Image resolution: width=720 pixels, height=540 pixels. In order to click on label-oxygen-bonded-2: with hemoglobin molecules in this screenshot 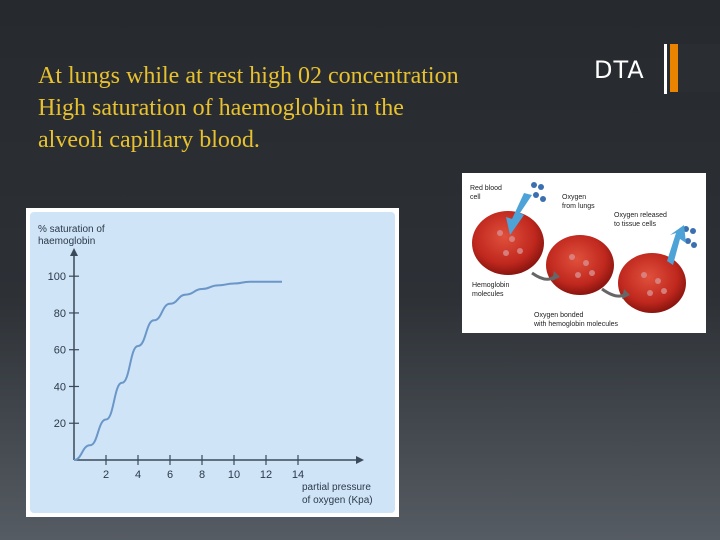, I will do `click(576, 324)`.